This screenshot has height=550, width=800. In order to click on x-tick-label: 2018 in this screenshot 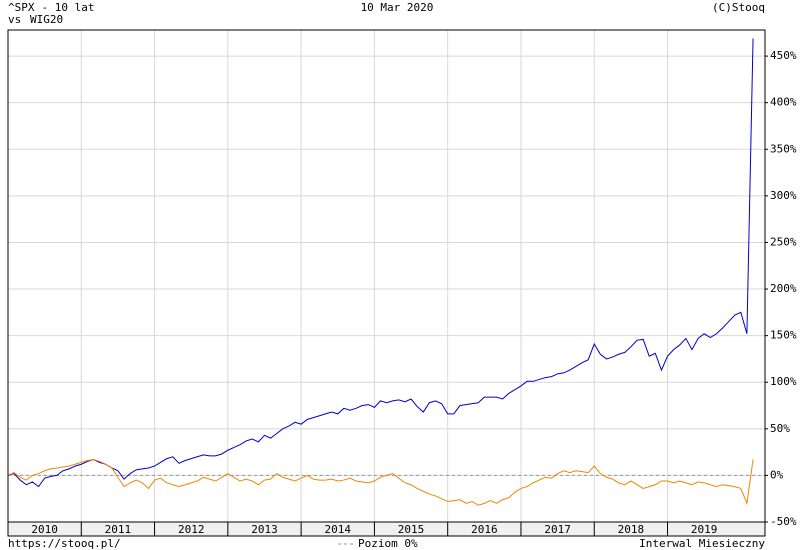, I will do `click(631, 529)`.